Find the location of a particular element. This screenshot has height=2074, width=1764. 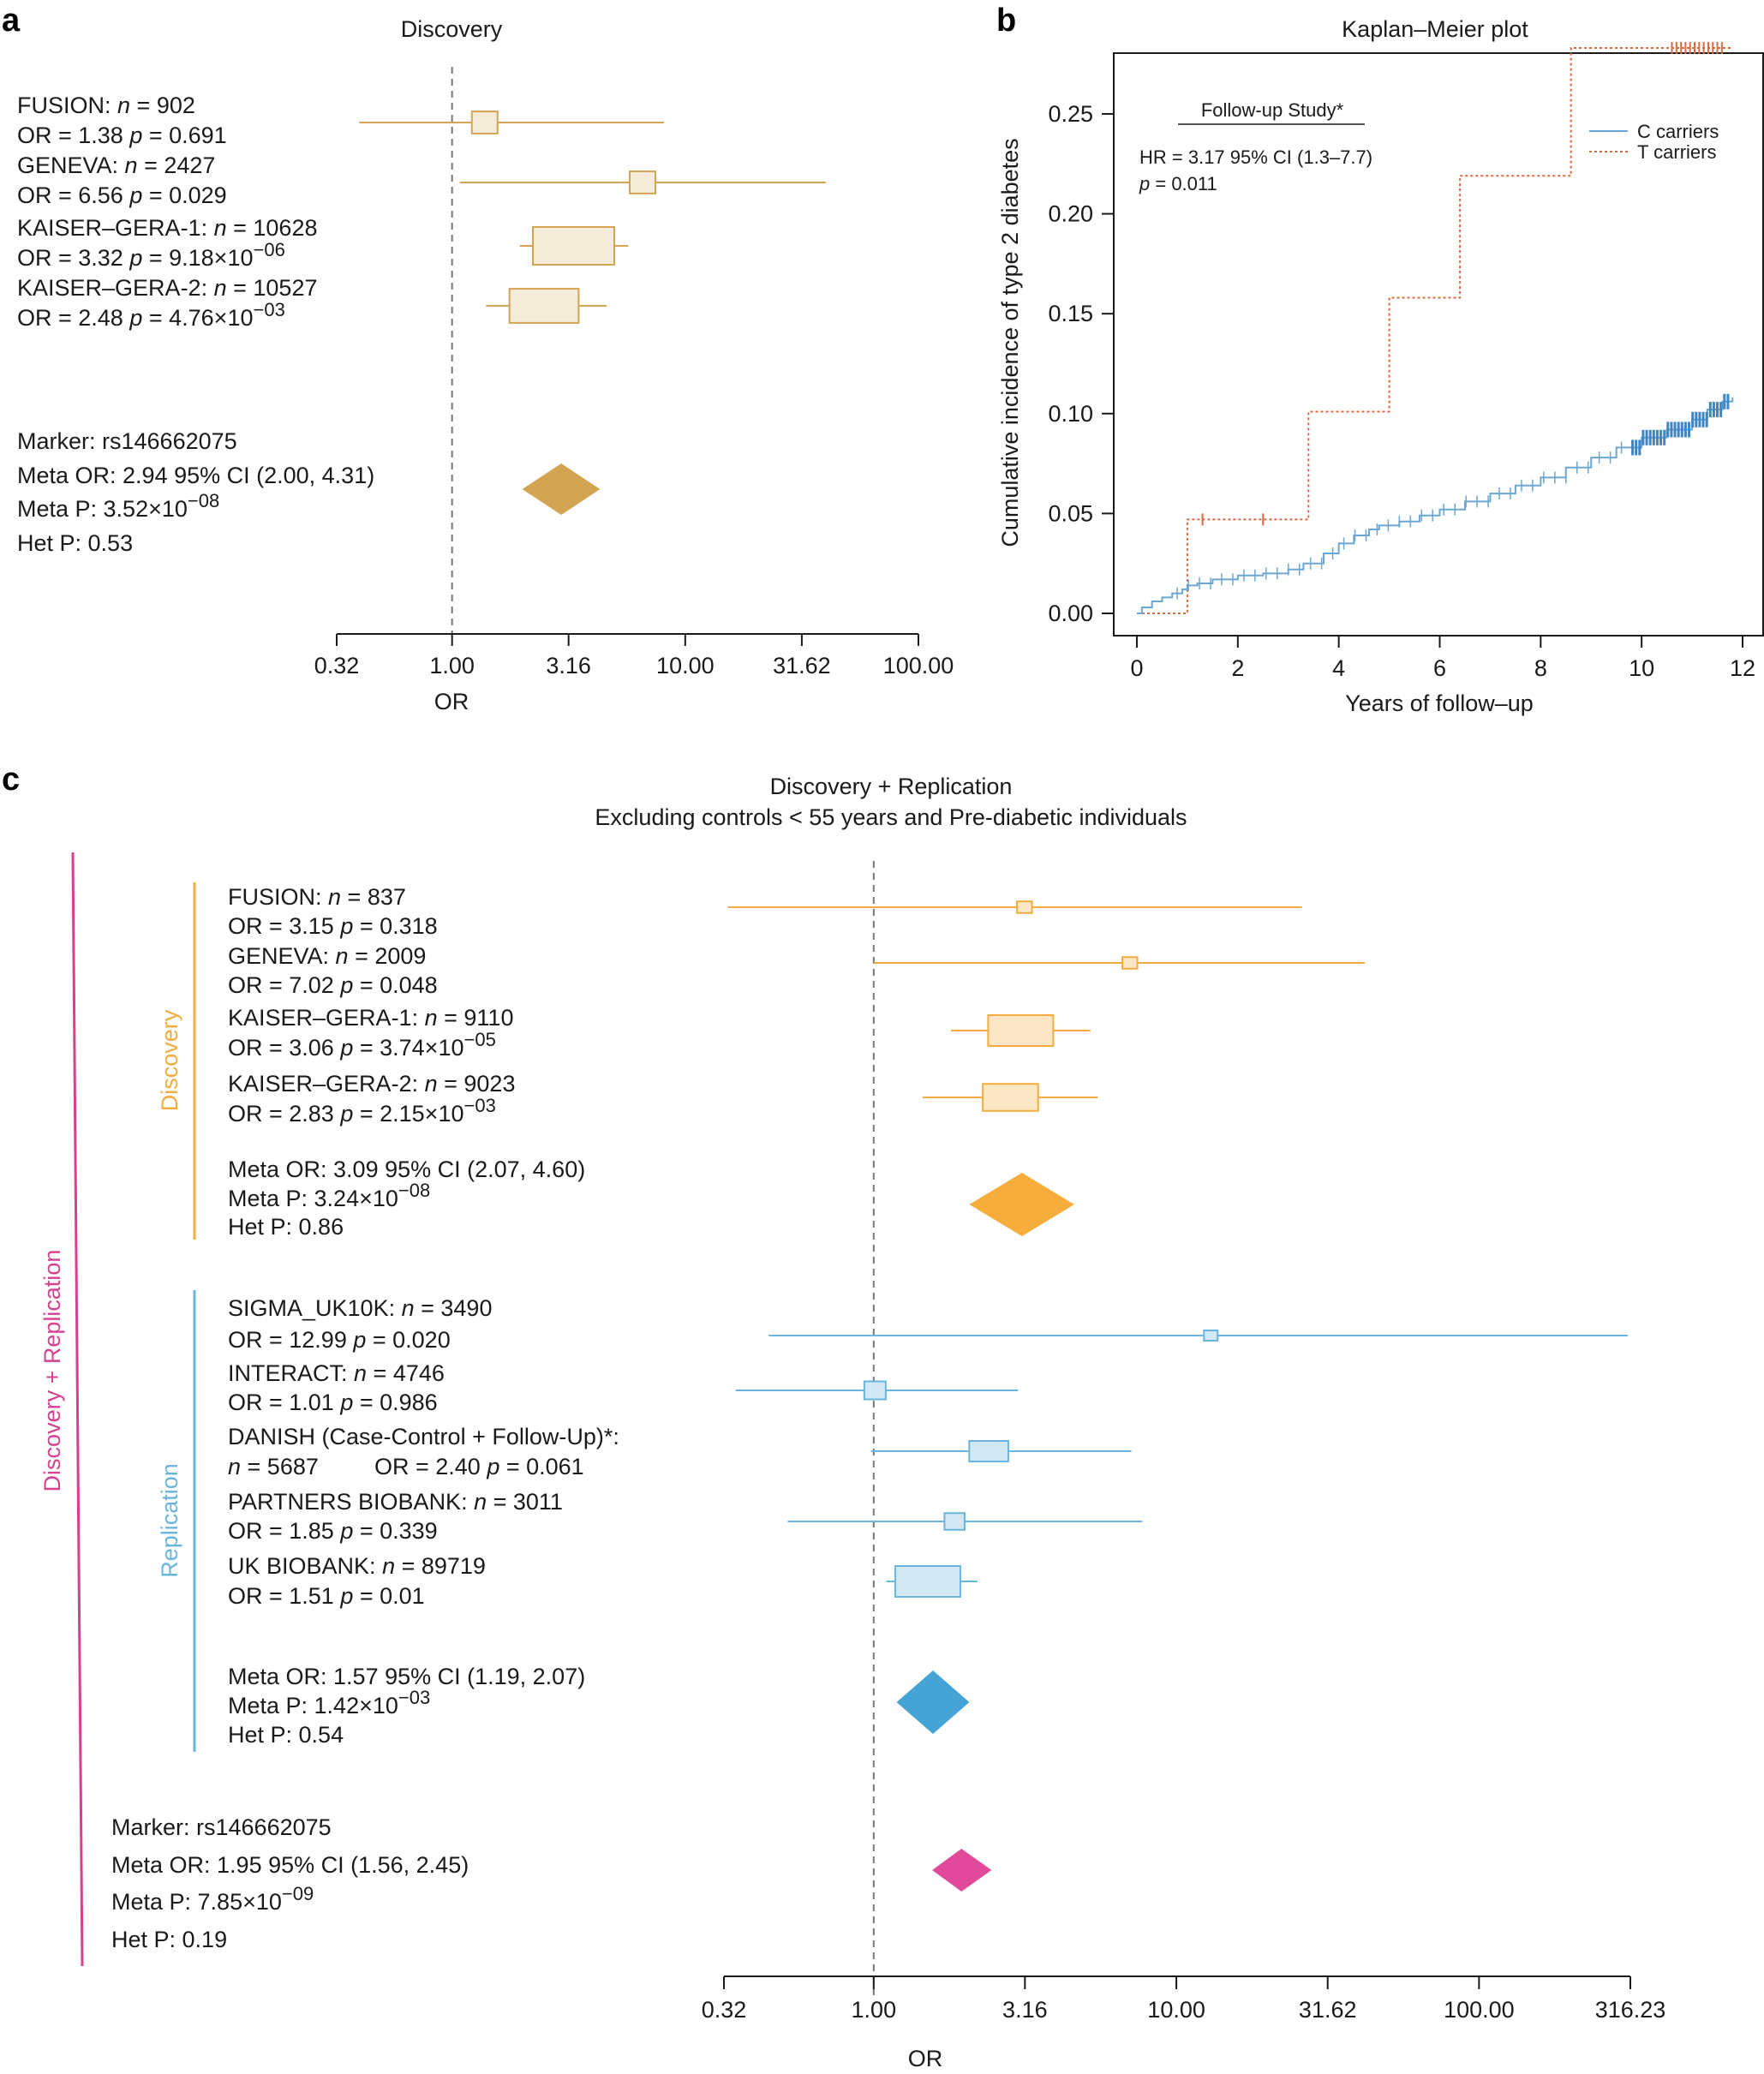

overall-meta-p-base: Meta P: 7.85×10 is located at coordinates (196, 1902).